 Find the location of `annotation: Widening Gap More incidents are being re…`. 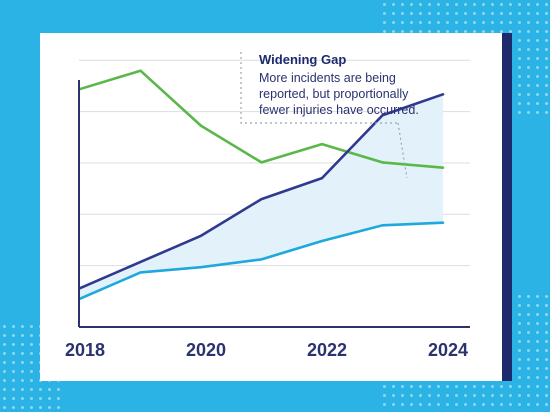

annotation: Widening Gap More incidents are being re… is located at coordinates (329, 115).